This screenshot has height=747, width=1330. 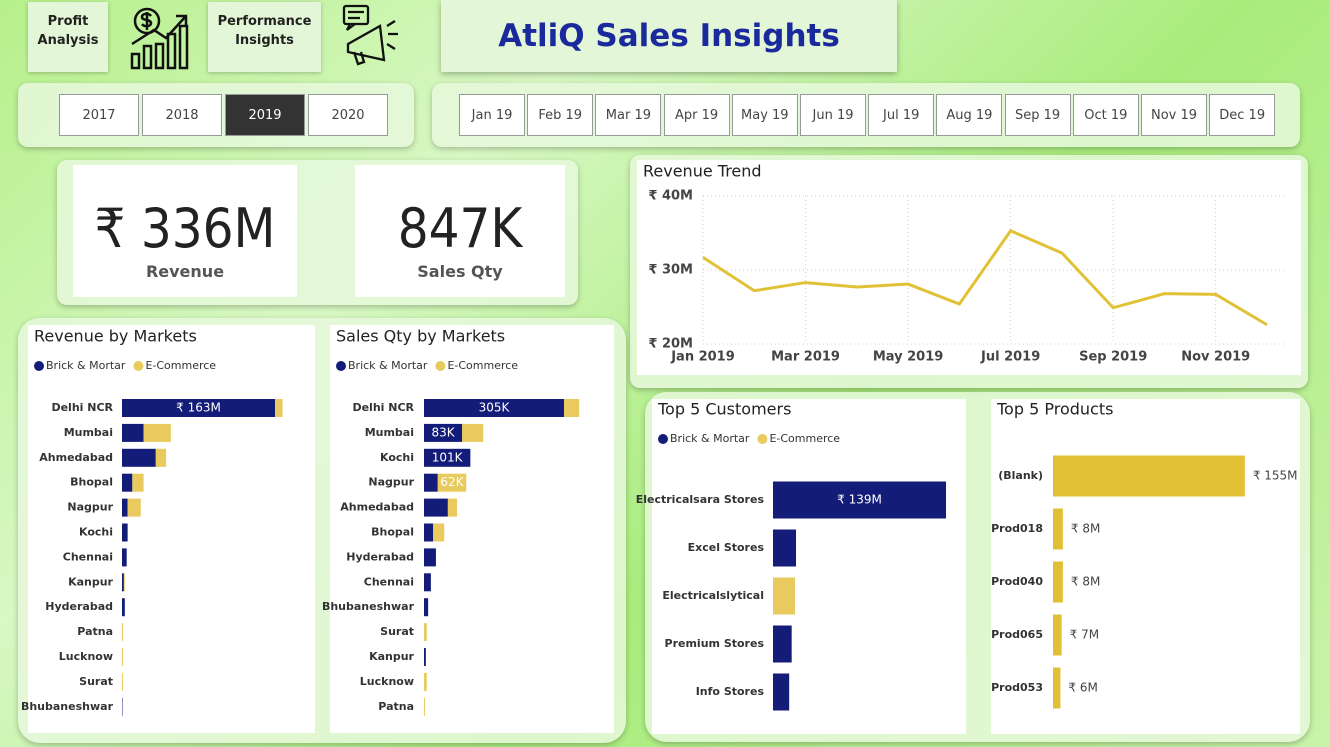 What do you see at coordinates (702, 171) in the screenshot?
I see `chart-title: Revenue Trend` at bounding box center [702, 171].